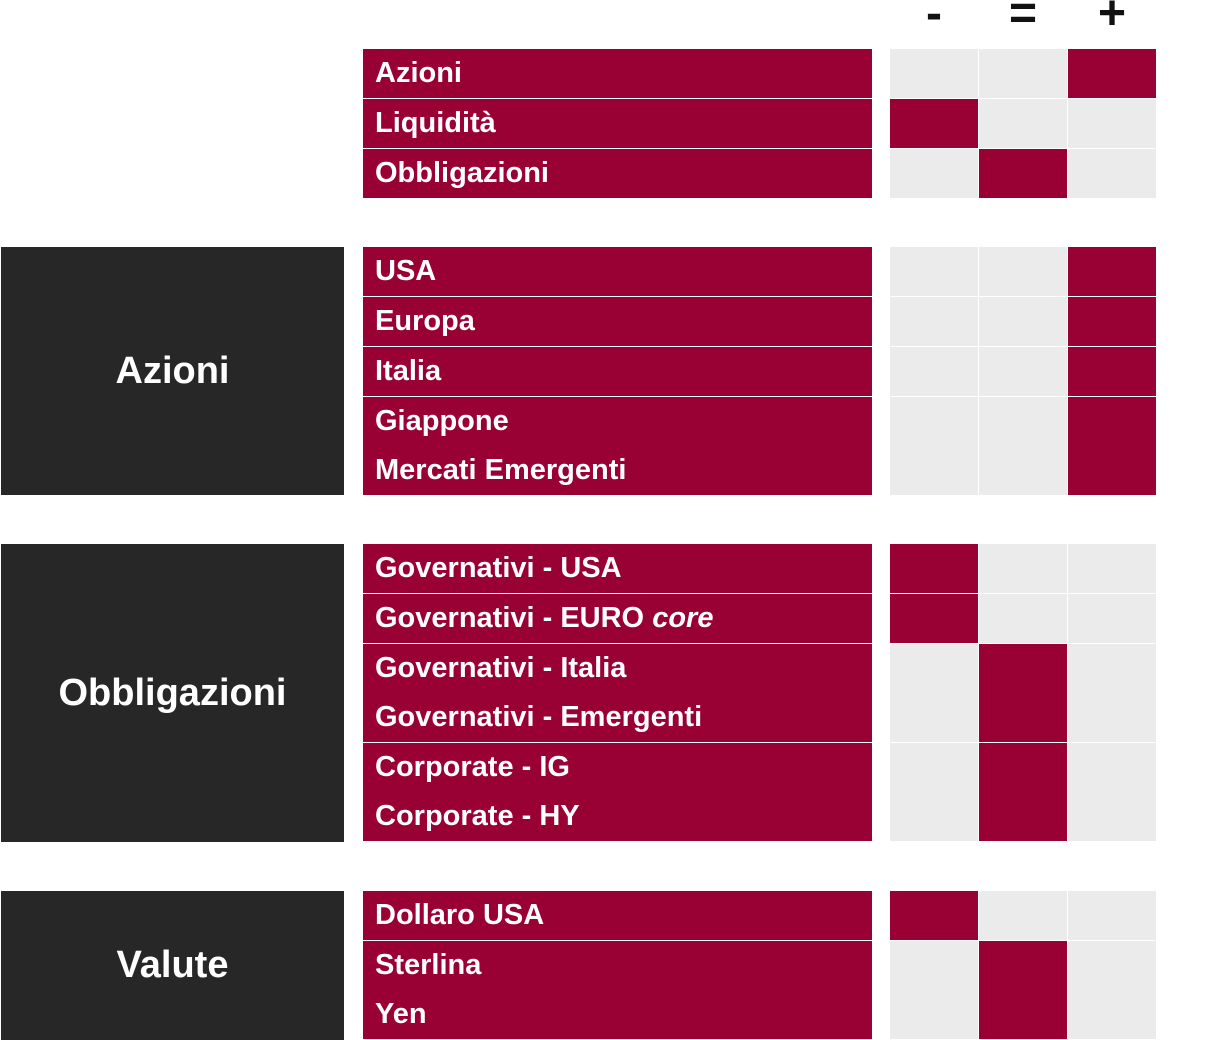  Describe the element at coordinates (617, 123) in the screenshot. I see `row-label-liquidita: Liquidità` at that location.